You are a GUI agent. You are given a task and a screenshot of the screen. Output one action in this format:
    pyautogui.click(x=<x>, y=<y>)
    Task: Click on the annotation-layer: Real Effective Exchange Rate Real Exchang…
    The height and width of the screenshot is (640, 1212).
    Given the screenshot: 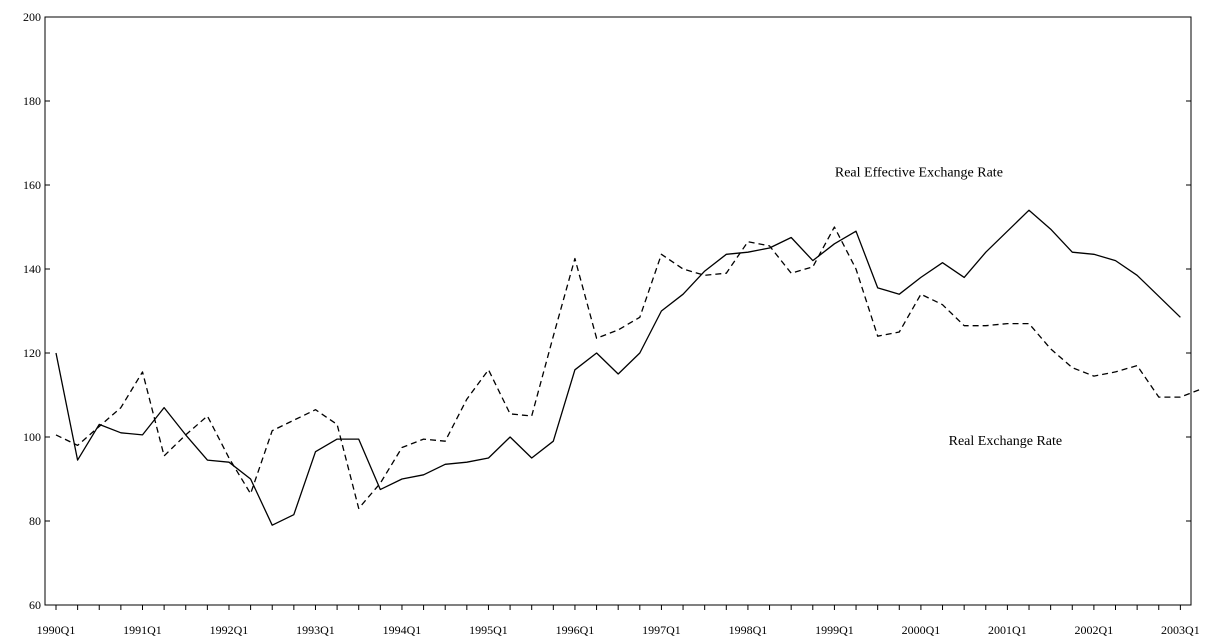 What is the action you would take?
    pyautogui.click(x=948, y=307)
    